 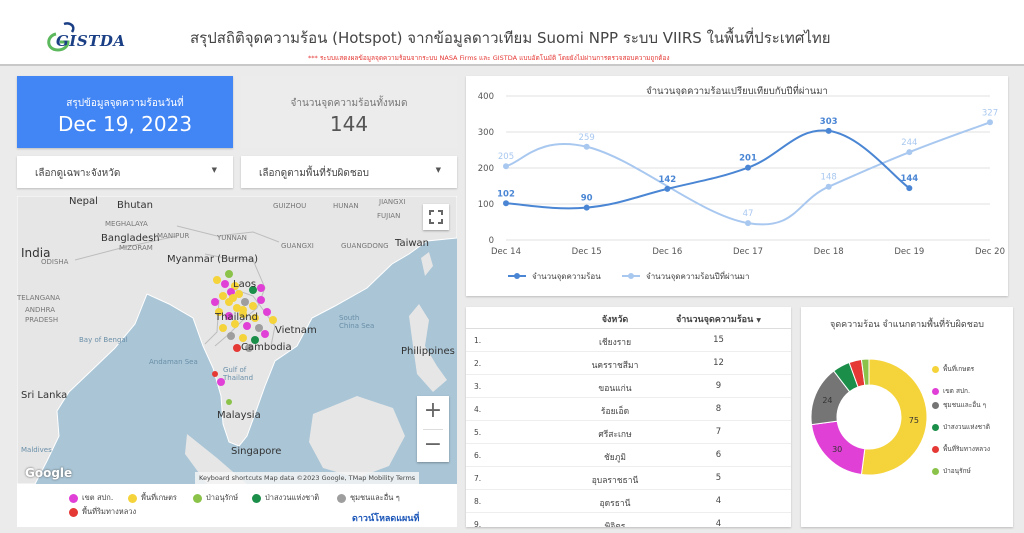 What do you see at coordinates (909, 252) in the screenshot?
I see `x-tick-label: Dec 19` at bounding box center [909, 252].